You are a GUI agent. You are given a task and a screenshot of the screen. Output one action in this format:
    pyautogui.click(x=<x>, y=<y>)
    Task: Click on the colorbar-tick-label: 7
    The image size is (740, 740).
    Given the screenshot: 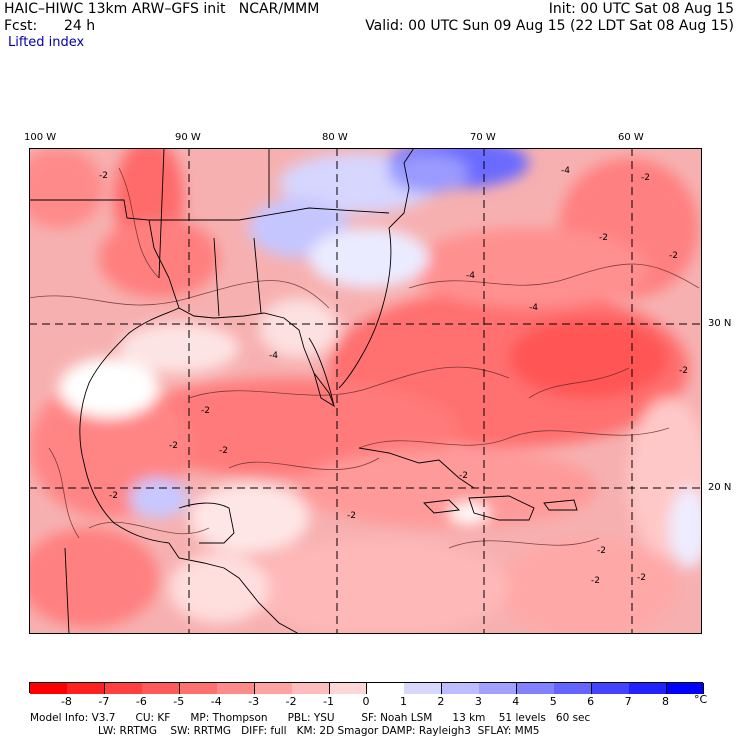 What is the action you would take?
    pyautogui.click(x=628, y=701)
    